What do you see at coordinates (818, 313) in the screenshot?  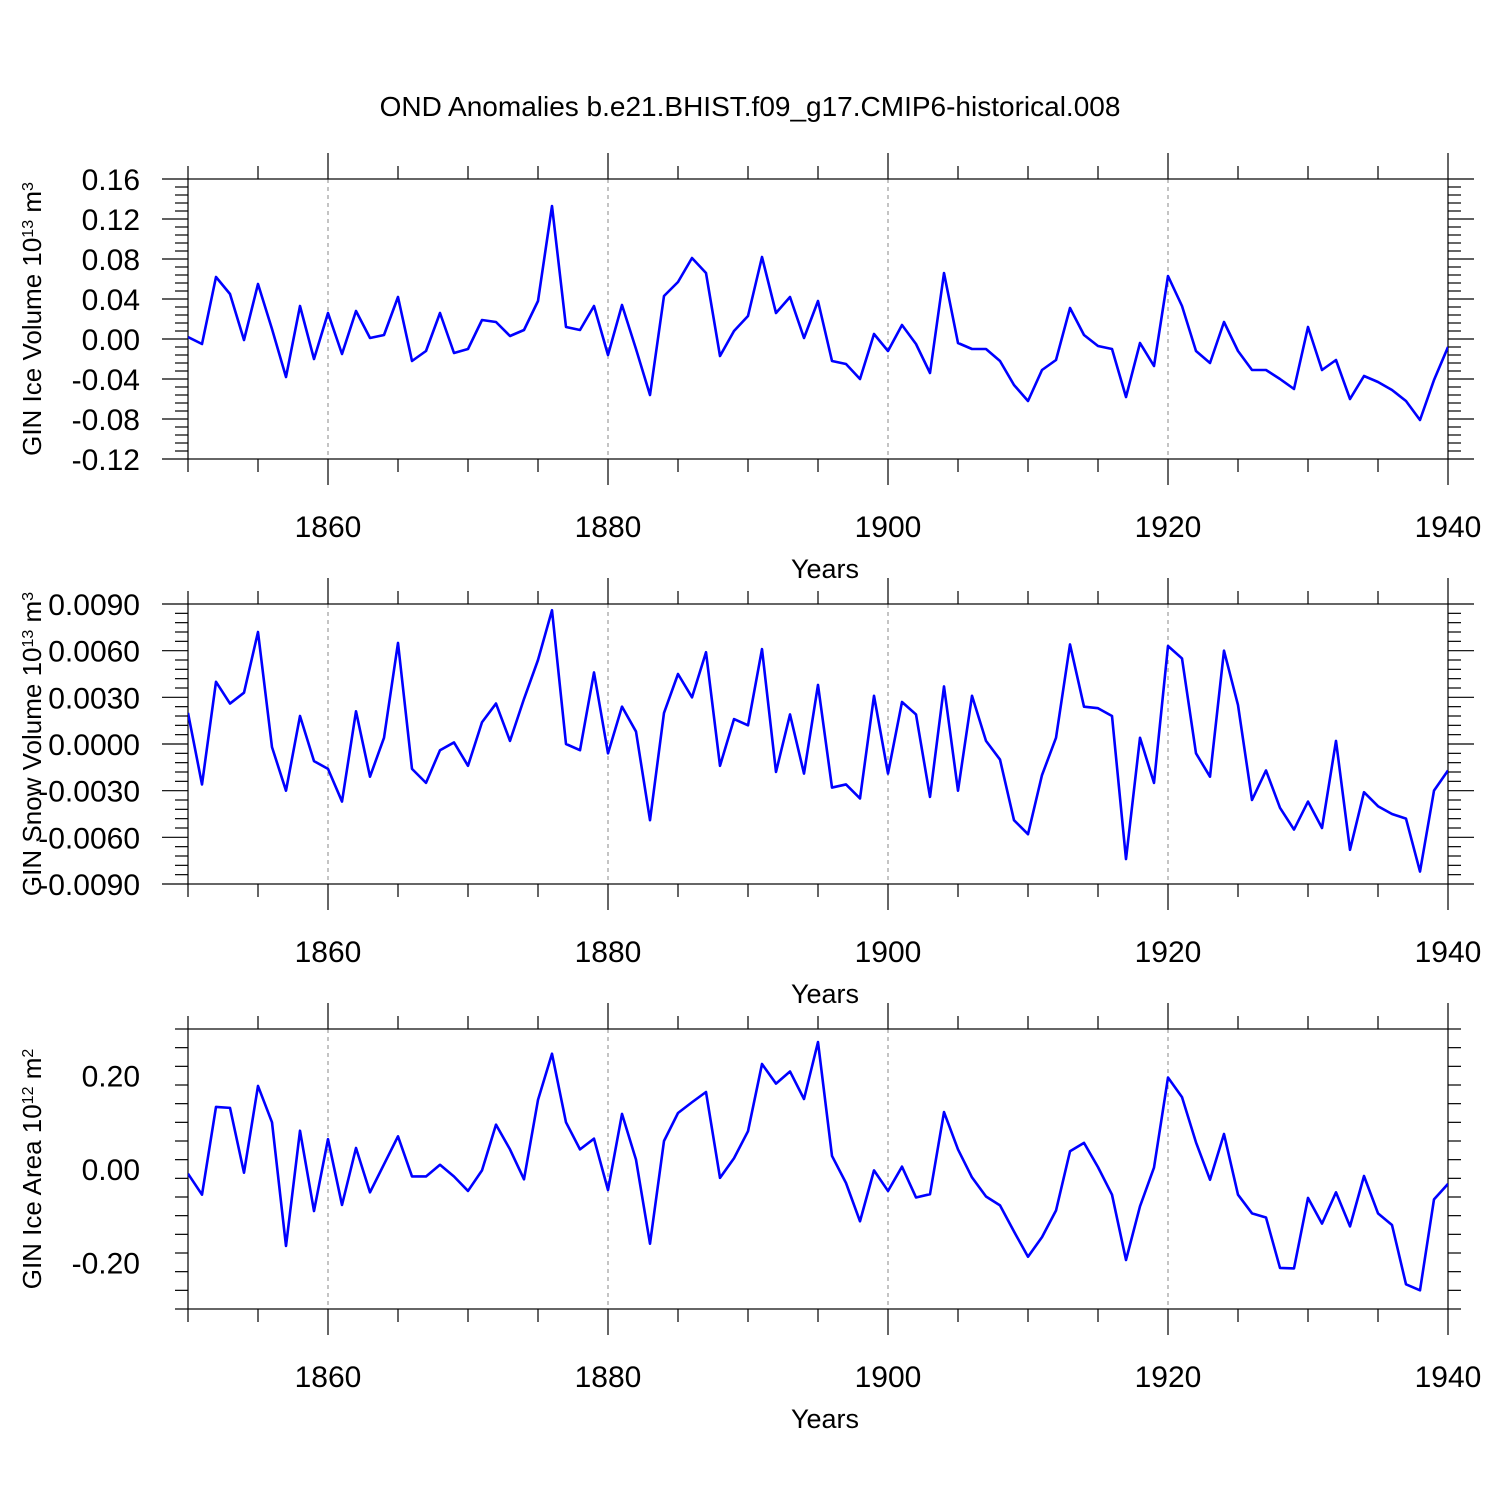 I see `chart1-series-line` at bounding box center [818, 313].